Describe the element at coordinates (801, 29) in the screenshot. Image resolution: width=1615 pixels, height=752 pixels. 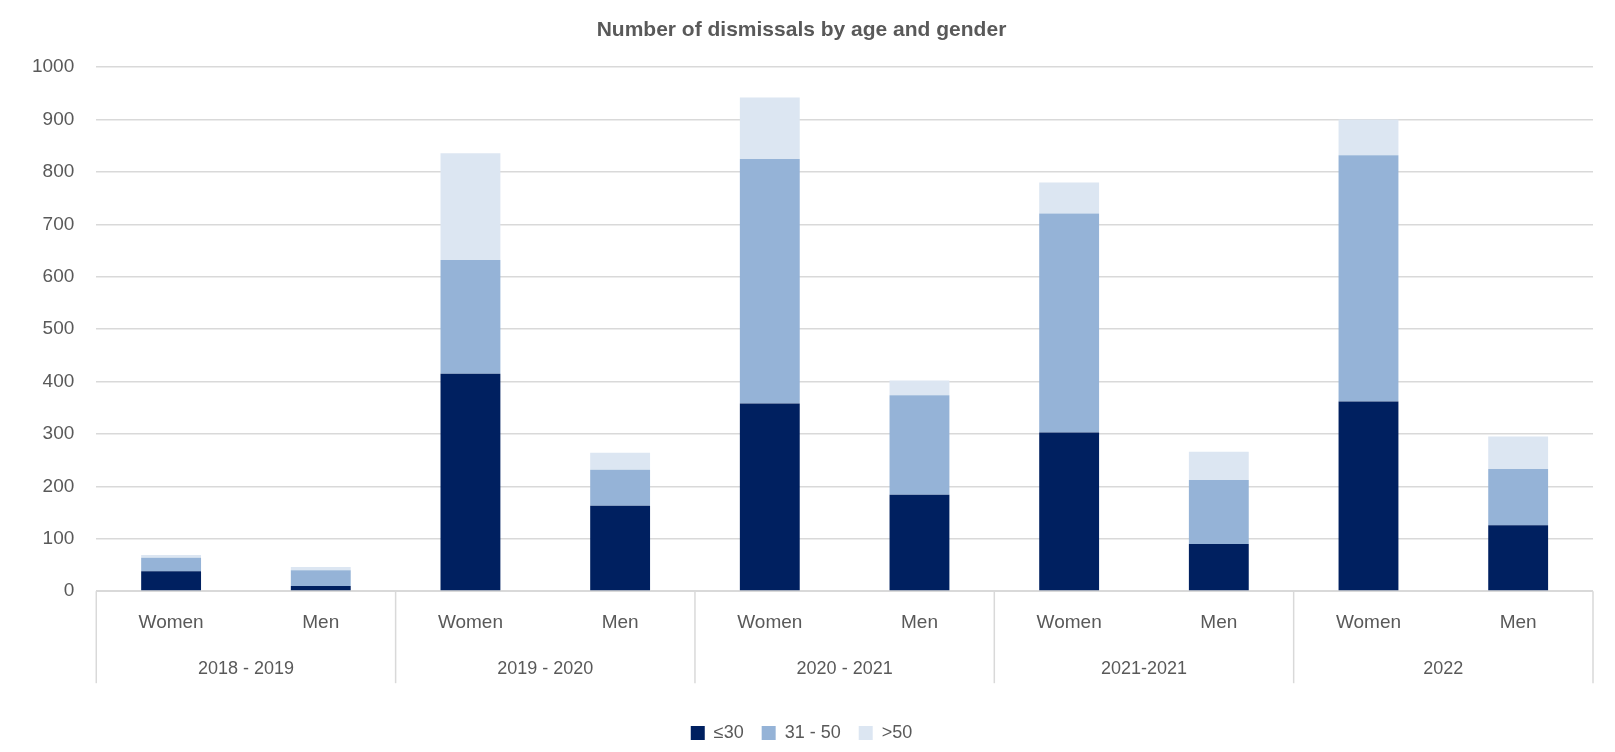
I see `chart-title: Number of dismissals by age and gender` at that location.